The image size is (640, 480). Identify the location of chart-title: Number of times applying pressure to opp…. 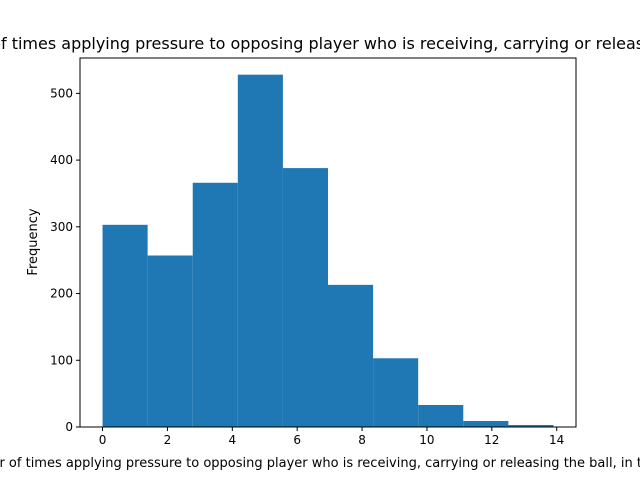
(320, 43).